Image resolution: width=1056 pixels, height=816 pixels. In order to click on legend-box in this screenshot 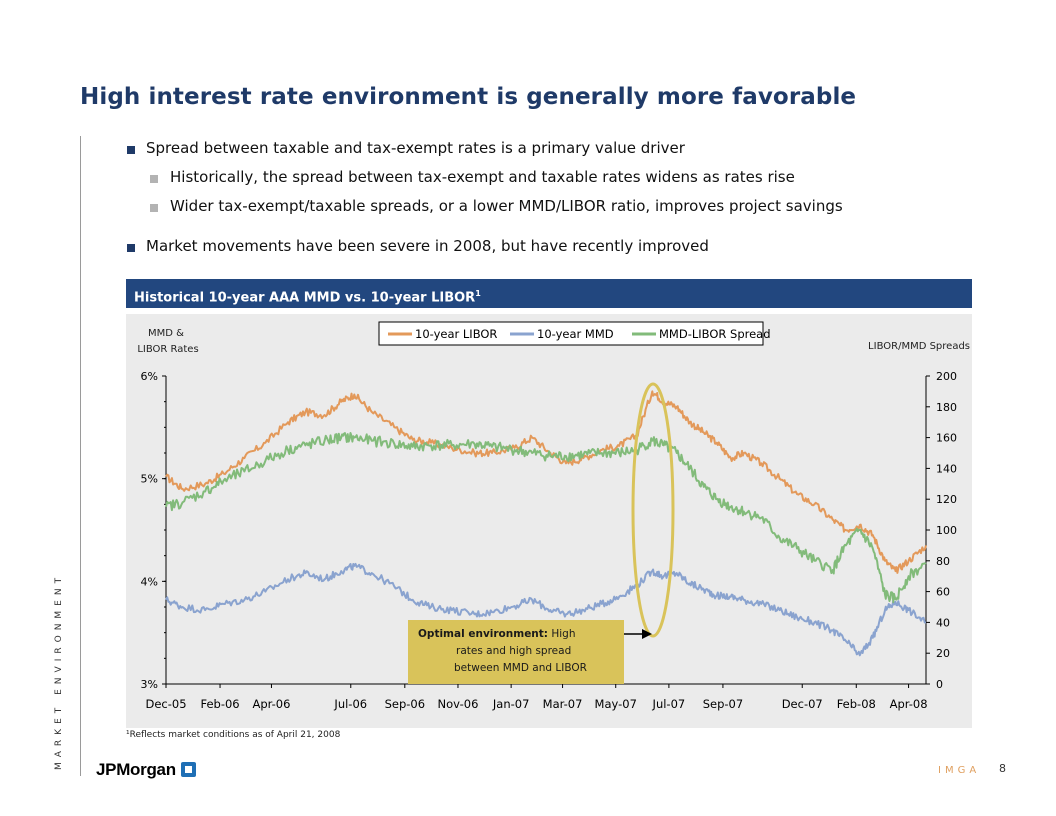, I will do `click(571, 333)`.